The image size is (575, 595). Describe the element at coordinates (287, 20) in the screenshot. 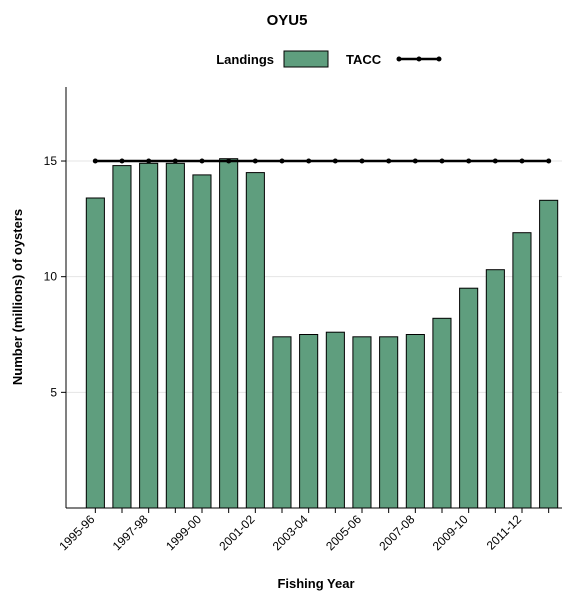

I see `chart-title: OYU5` at that location.